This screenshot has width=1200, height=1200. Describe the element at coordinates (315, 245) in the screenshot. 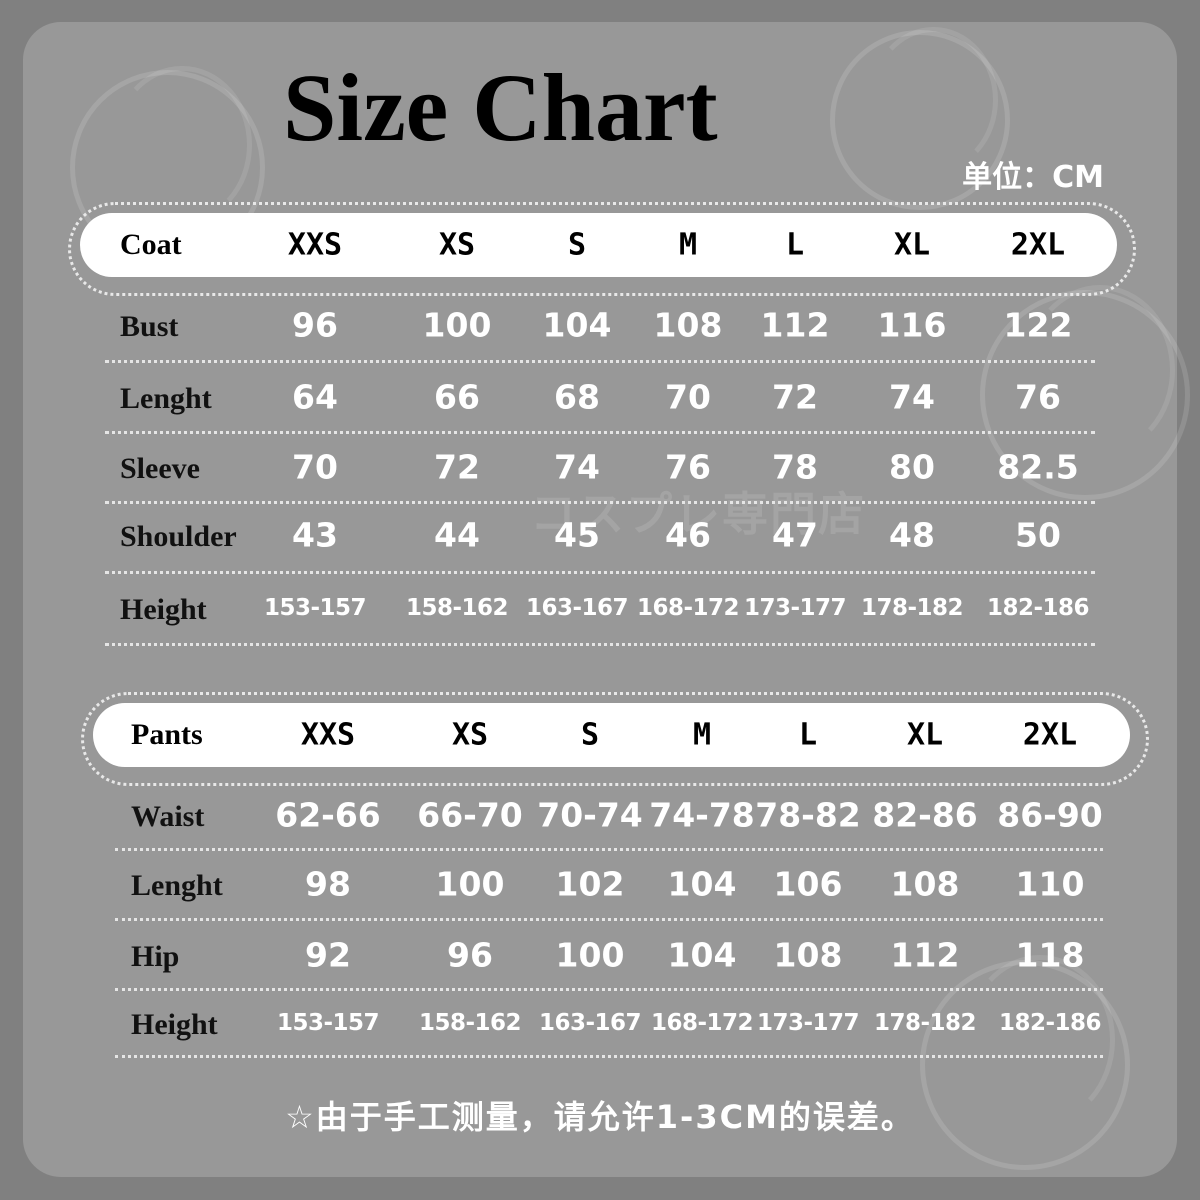

I see `coat-size-xxs: XXS` at that location.